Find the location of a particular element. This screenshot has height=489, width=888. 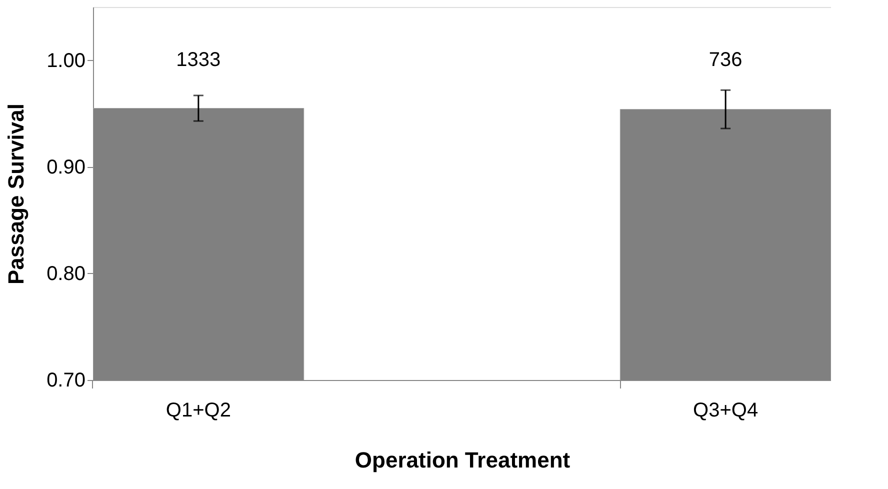

y-tick-label: 0.80 is located at coordinates (66, 273).